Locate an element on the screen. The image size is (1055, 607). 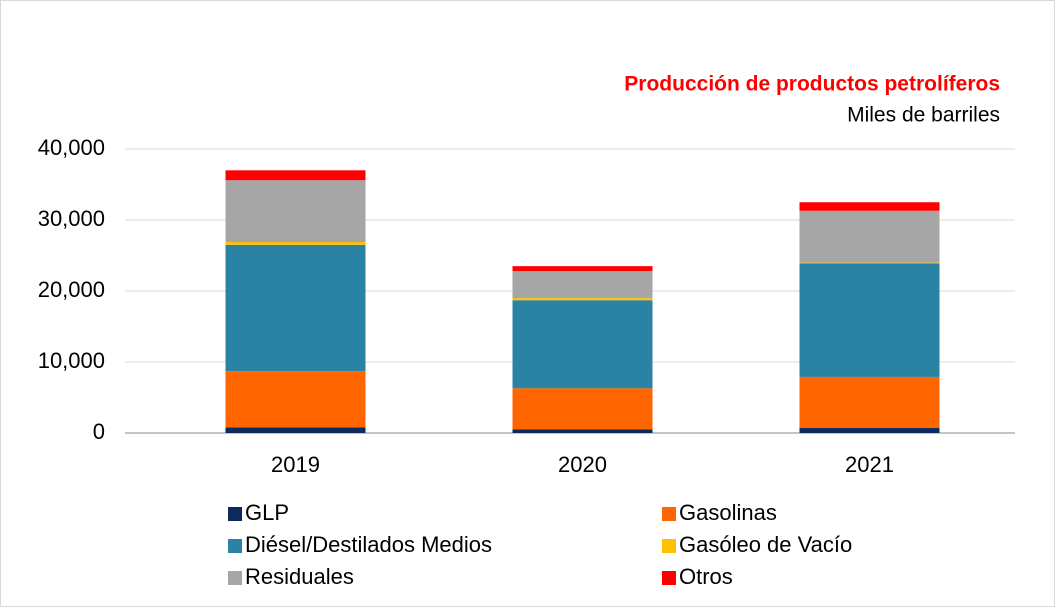
x-tick-label: 2019 is located at coordinates (295, 464).